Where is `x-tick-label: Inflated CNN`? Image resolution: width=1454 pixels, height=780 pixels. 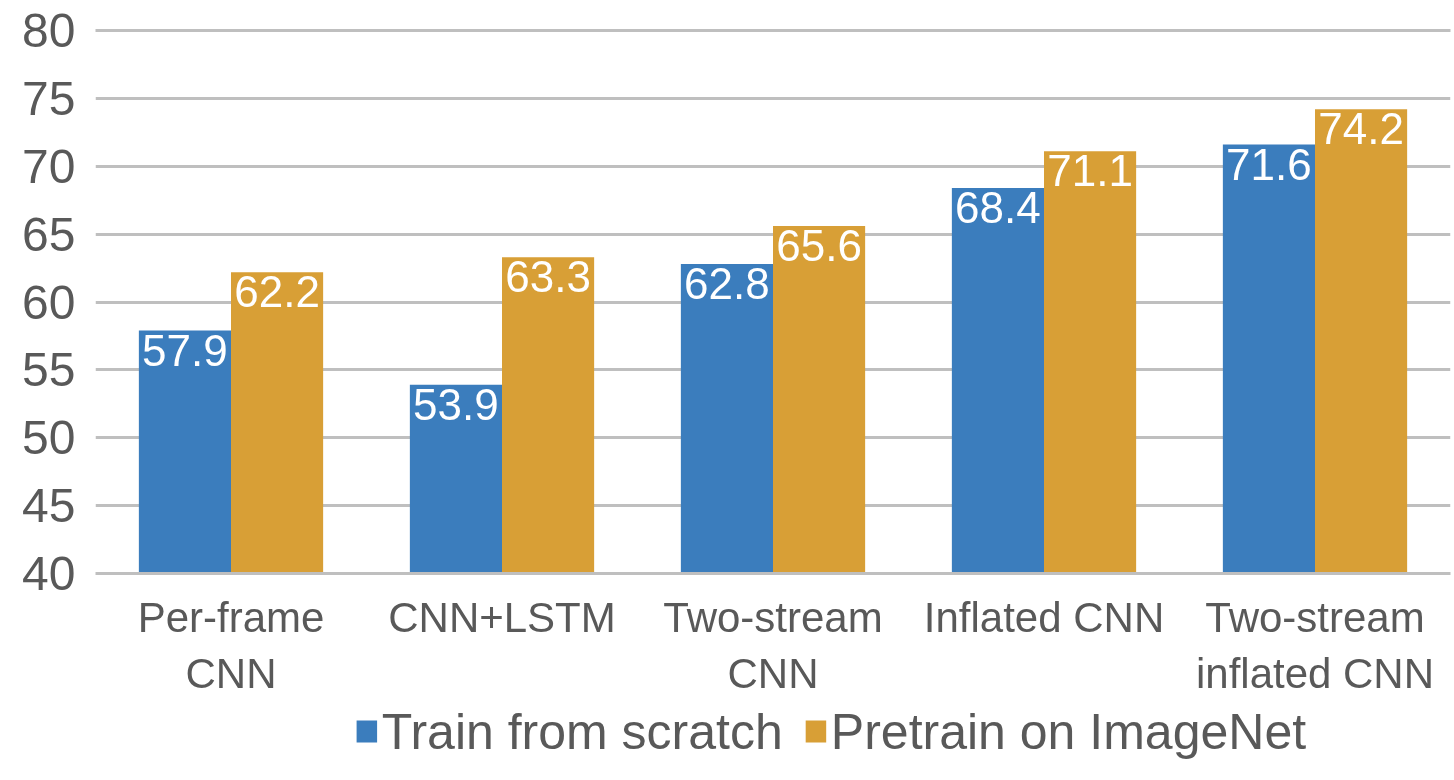 x-tick-label: Inflated CNN is located at coordinates (1044, 617).